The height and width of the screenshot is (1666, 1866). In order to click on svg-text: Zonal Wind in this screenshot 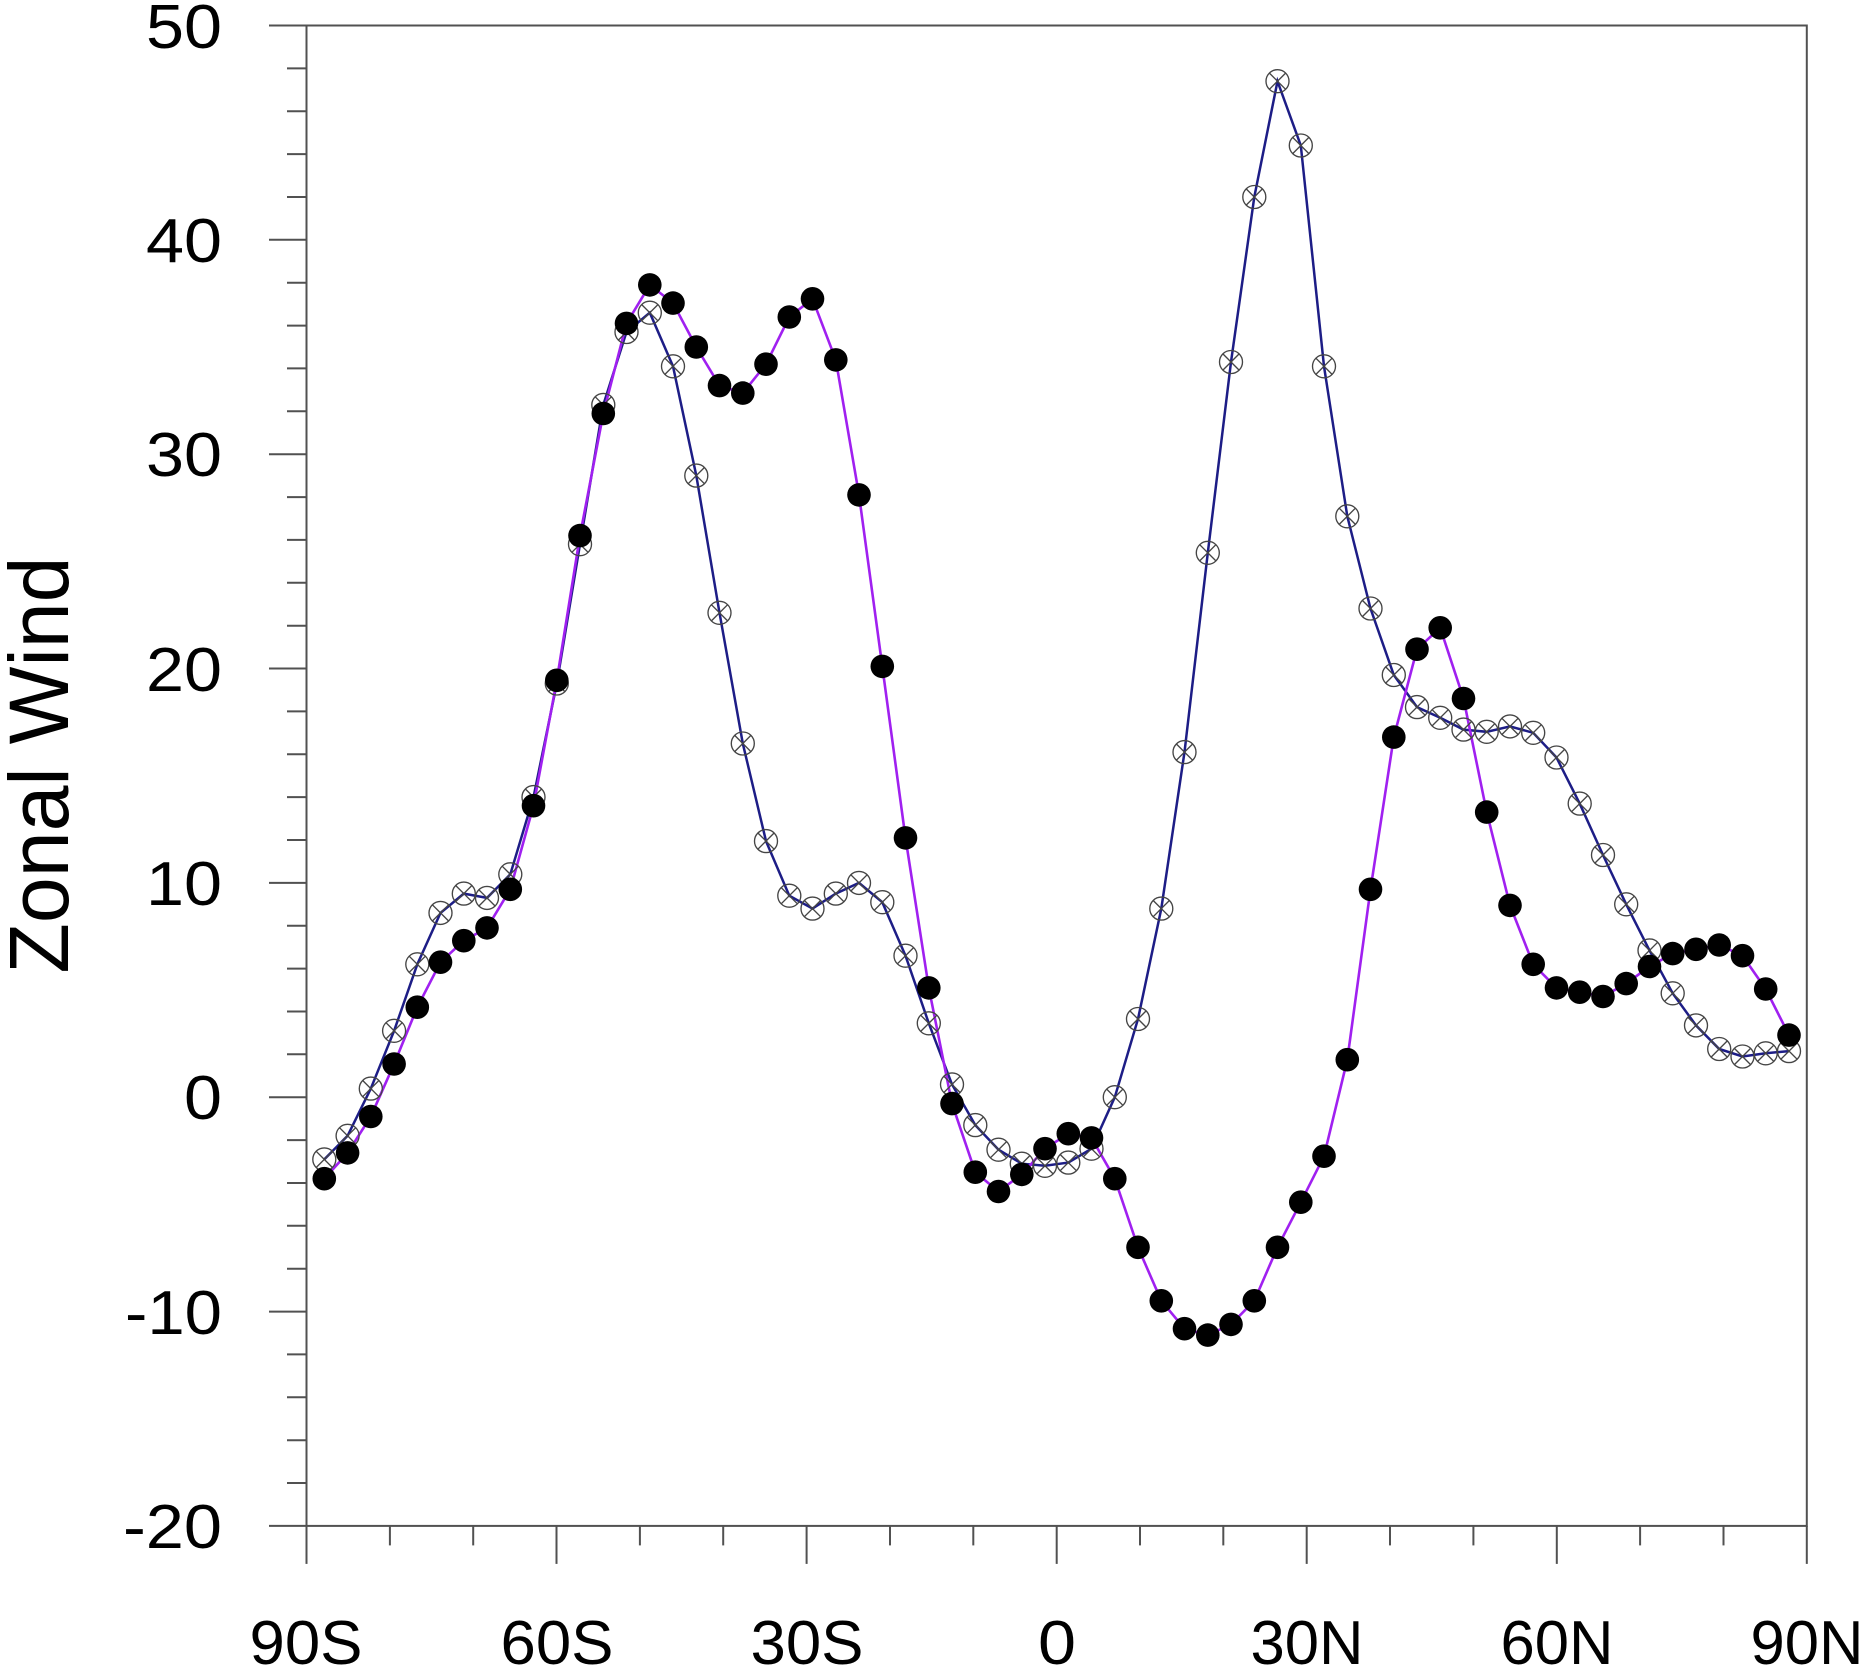, I will do `click(43, 765)`.